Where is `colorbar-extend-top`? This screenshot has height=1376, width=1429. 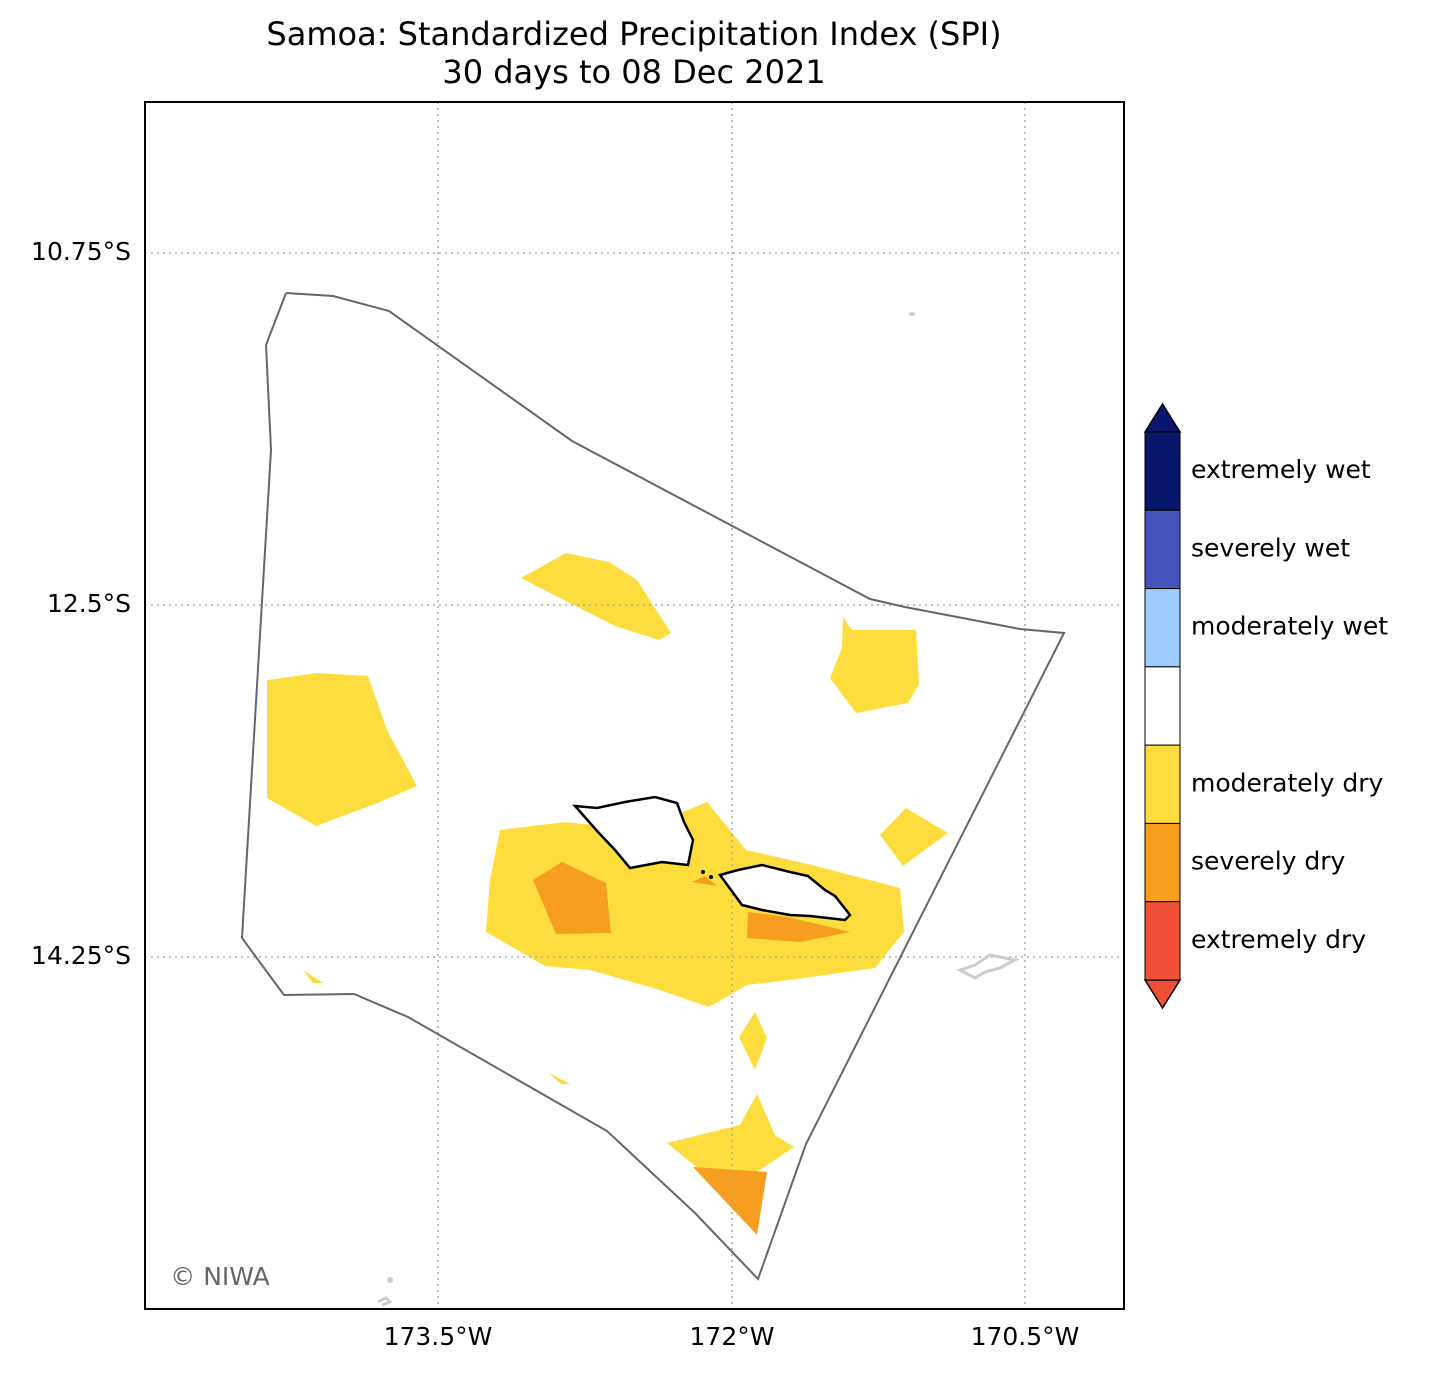
colorbar-extend-top is located at coordinates (1162, 417).